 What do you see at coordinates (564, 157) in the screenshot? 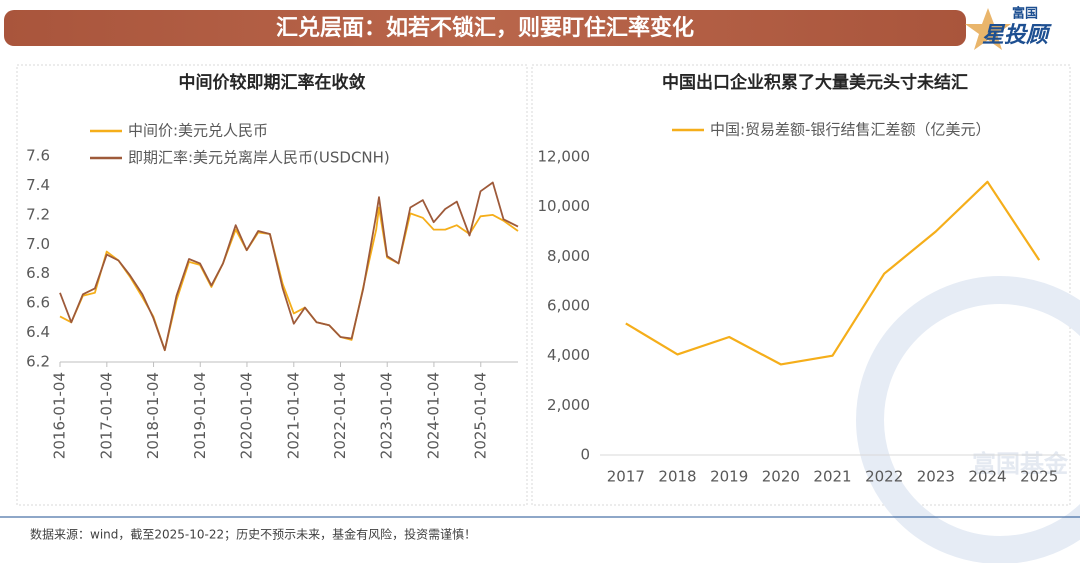
I see `y-tick-label: 12,000` at bounding box center [564, 157].